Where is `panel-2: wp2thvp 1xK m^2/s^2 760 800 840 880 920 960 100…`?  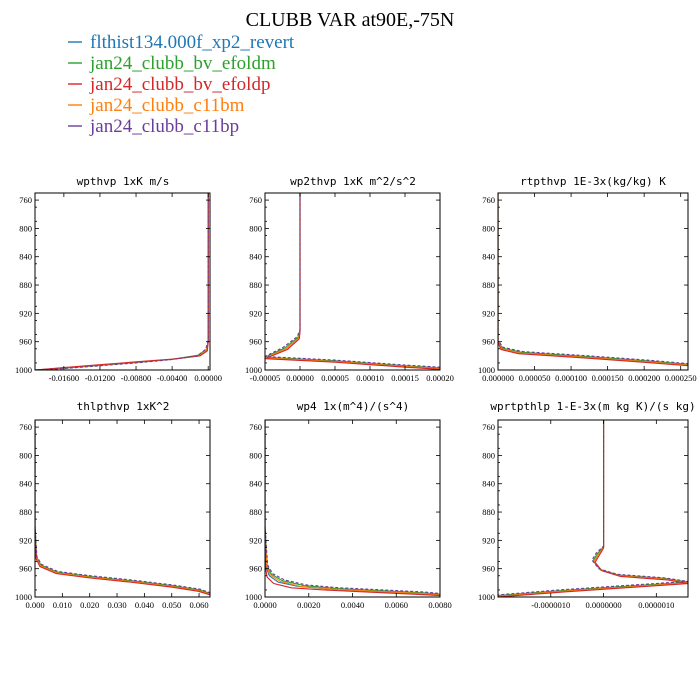 panel-2: wp2thvp 1xK m^2/s^2 760 800 840 880 920 960 100… is located at coordinates (349, 279).